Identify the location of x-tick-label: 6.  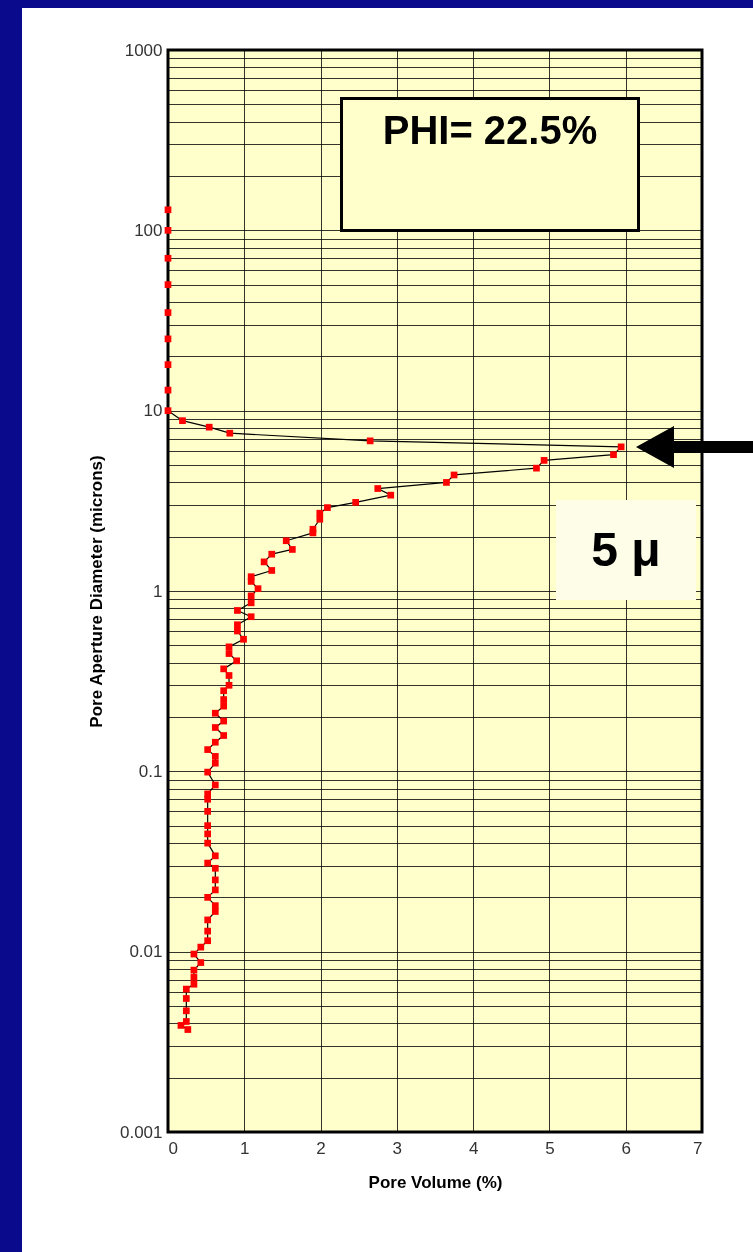
(626, 1148).